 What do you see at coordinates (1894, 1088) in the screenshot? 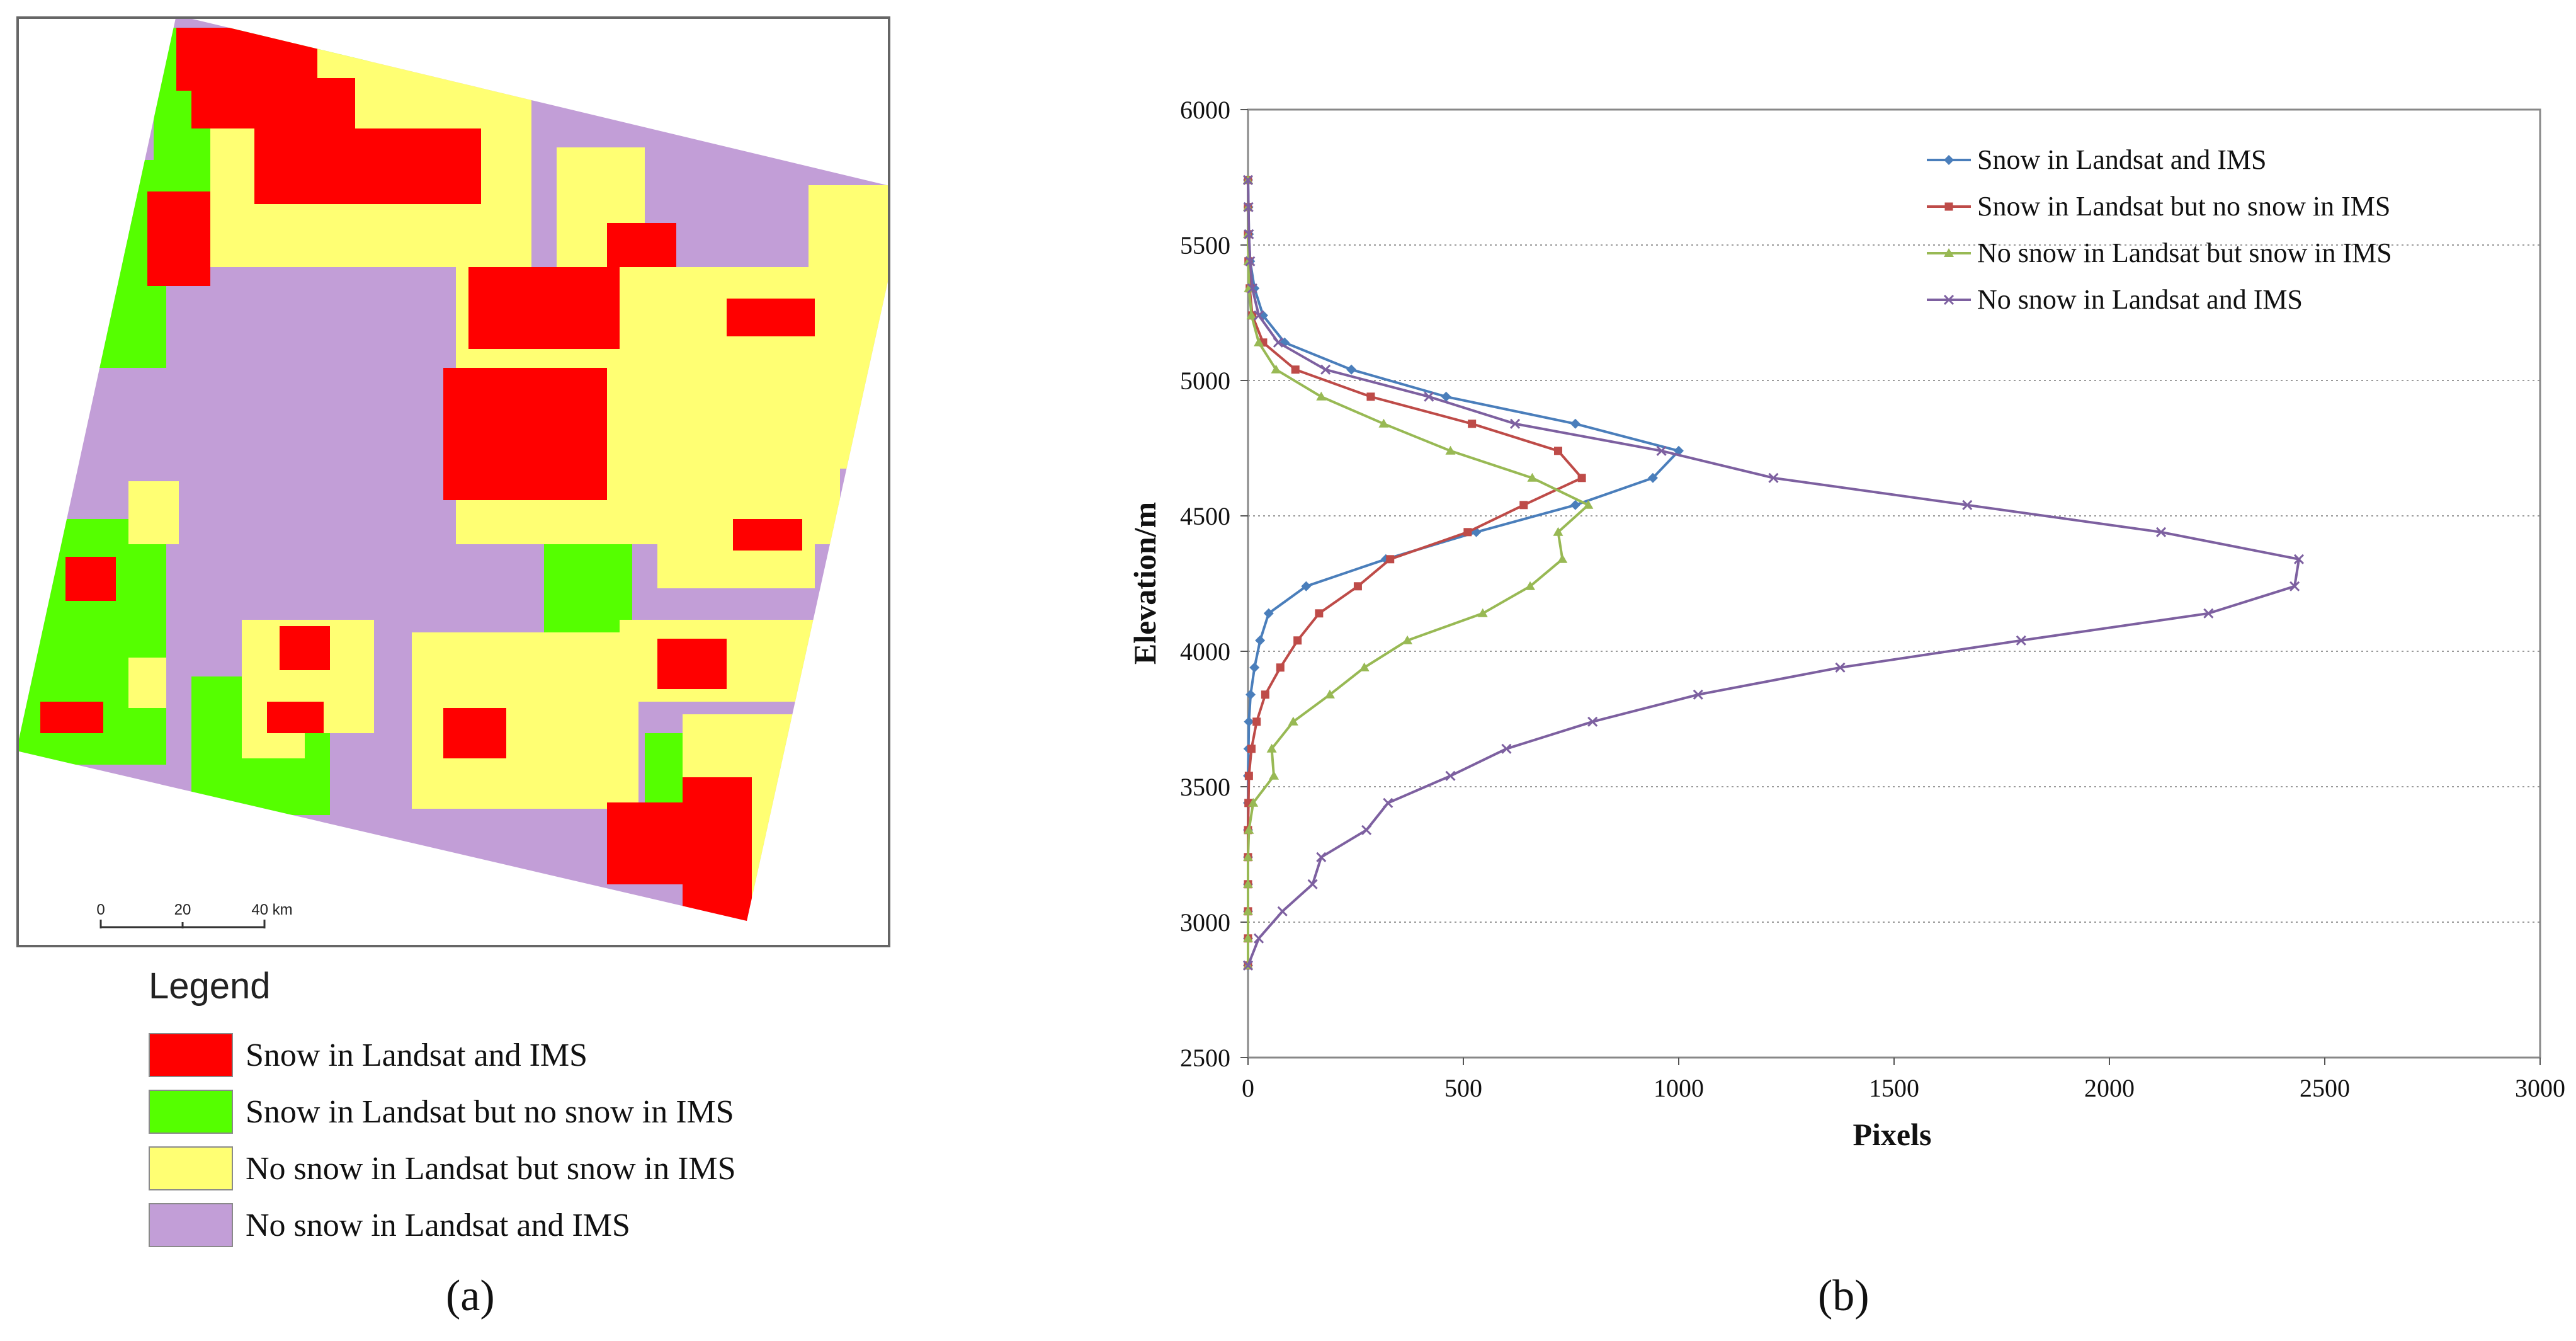
I see `x-tick-label-1500: 1500` at bounding box center [1894, 1088].